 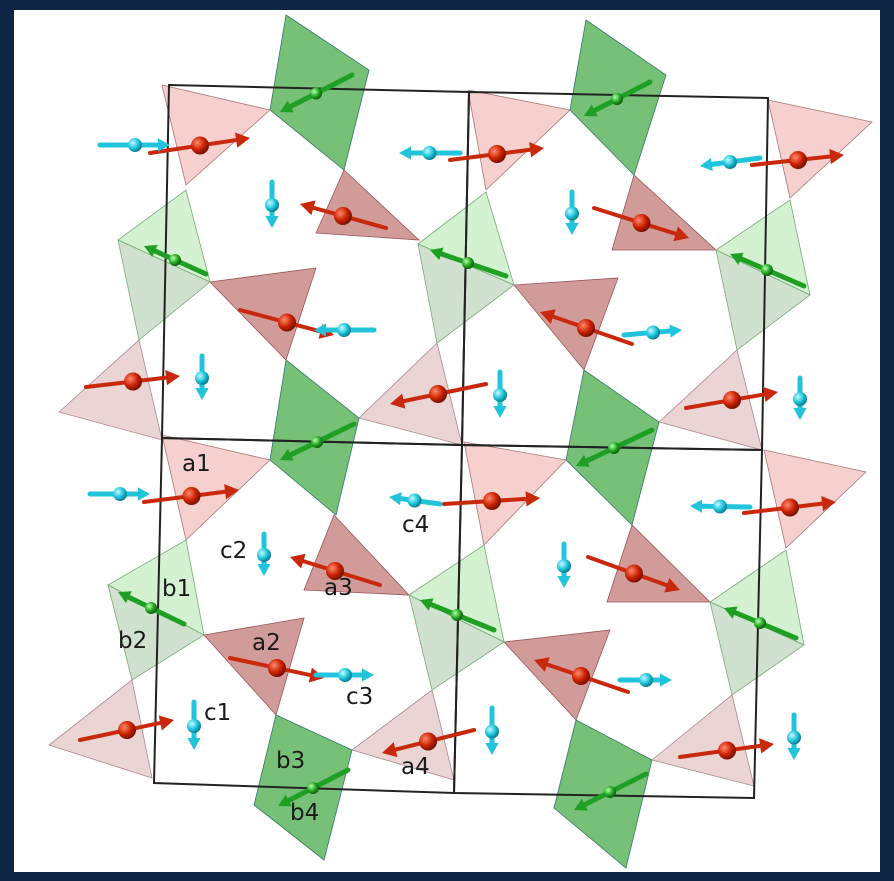 I want to click on label-b2: b2, so click(x=132, y=641).